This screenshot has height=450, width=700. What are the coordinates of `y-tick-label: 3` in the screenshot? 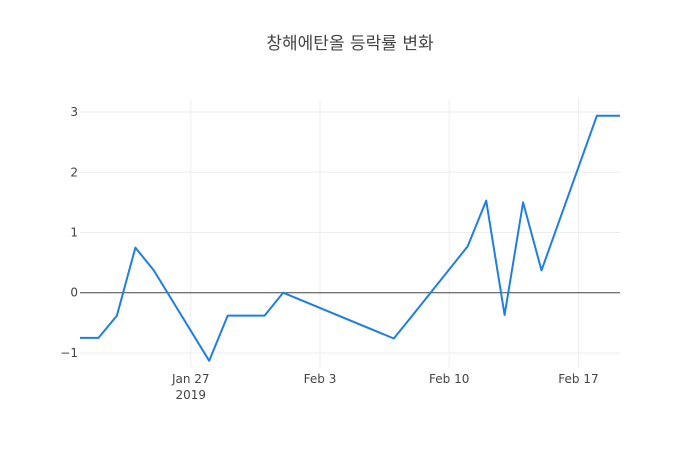 It's located at (74, 112).